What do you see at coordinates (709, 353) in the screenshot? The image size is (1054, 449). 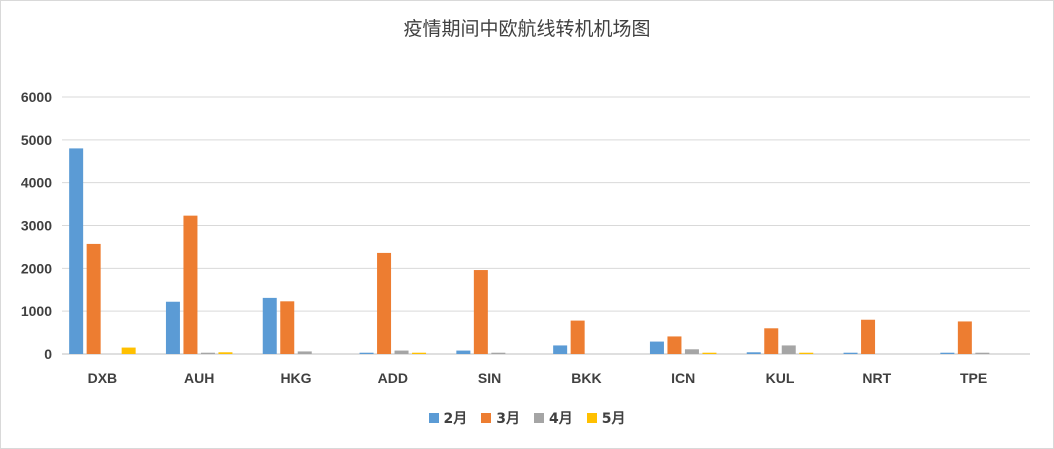 I see `bar-icn-5m` at bounding box center [709, 353].